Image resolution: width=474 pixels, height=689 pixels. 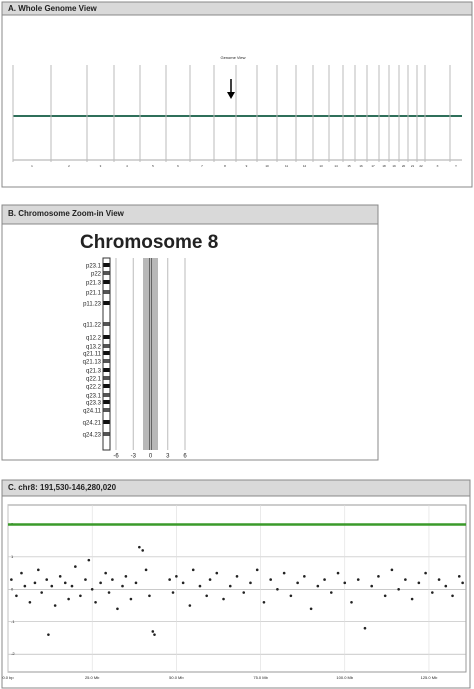 I want to click on band-label: q21.3, so click(x=94, y=372).